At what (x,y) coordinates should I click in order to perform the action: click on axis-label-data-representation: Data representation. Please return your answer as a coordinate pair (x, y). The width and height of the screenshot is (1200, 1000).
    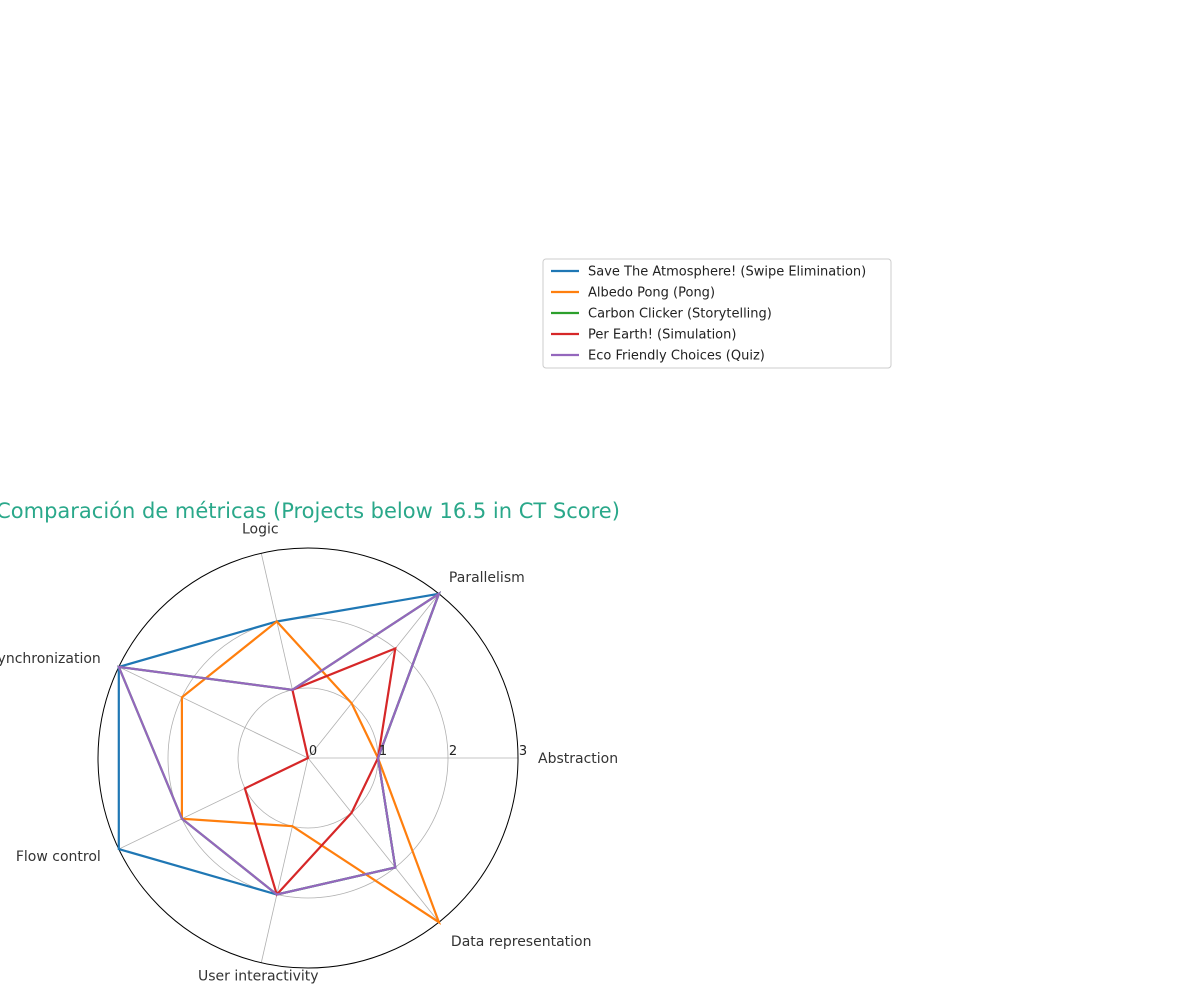
    Looking at the image, I should click on (521, 942).